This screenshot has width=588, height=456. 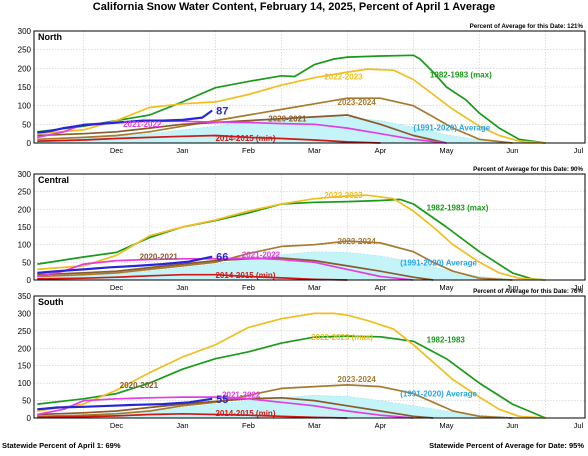 I want to click on current-value-label: 87, so click(x=222, y=112).